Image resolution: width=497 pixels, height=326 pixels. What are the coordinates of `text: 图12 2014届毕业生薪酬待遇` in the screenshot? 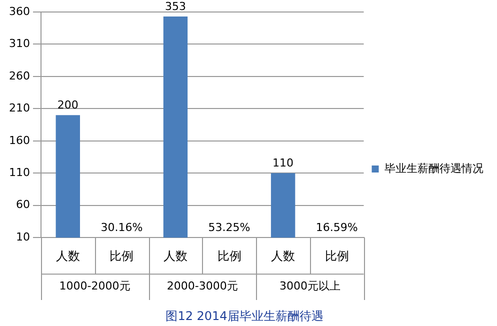 It's located at (245, 315).